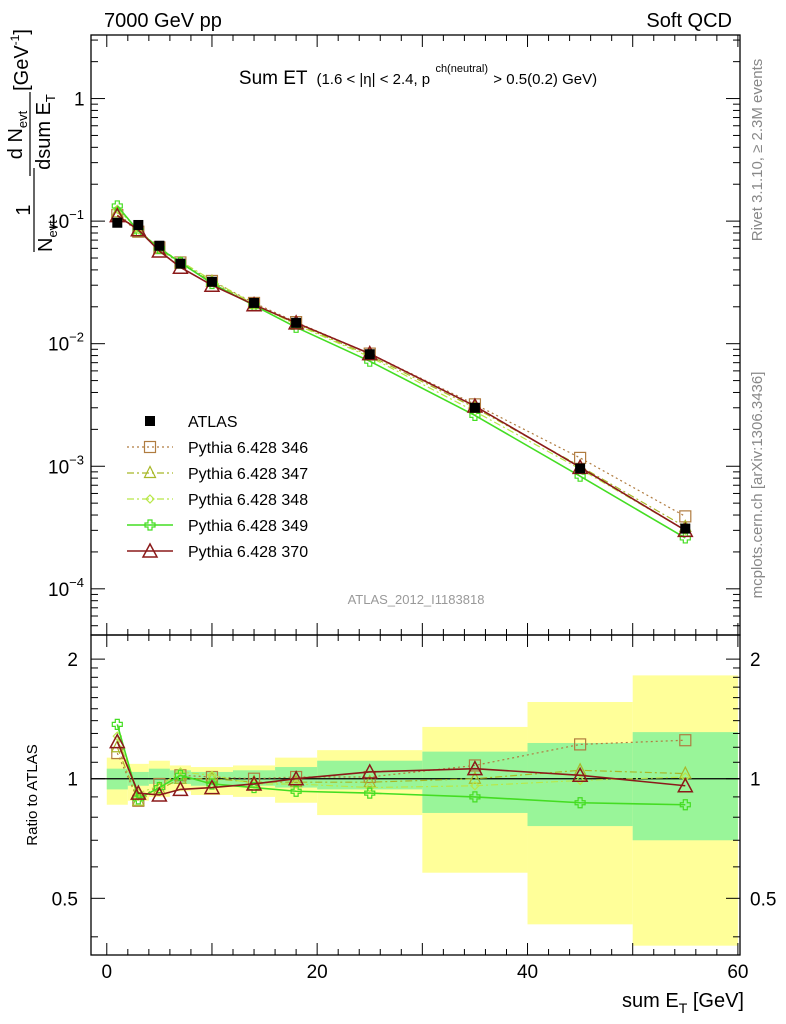 The width and height of the screenshot is (786, 1024). I want to click on legend-item-4: Pythia 6.428 349, so click(217, 526).